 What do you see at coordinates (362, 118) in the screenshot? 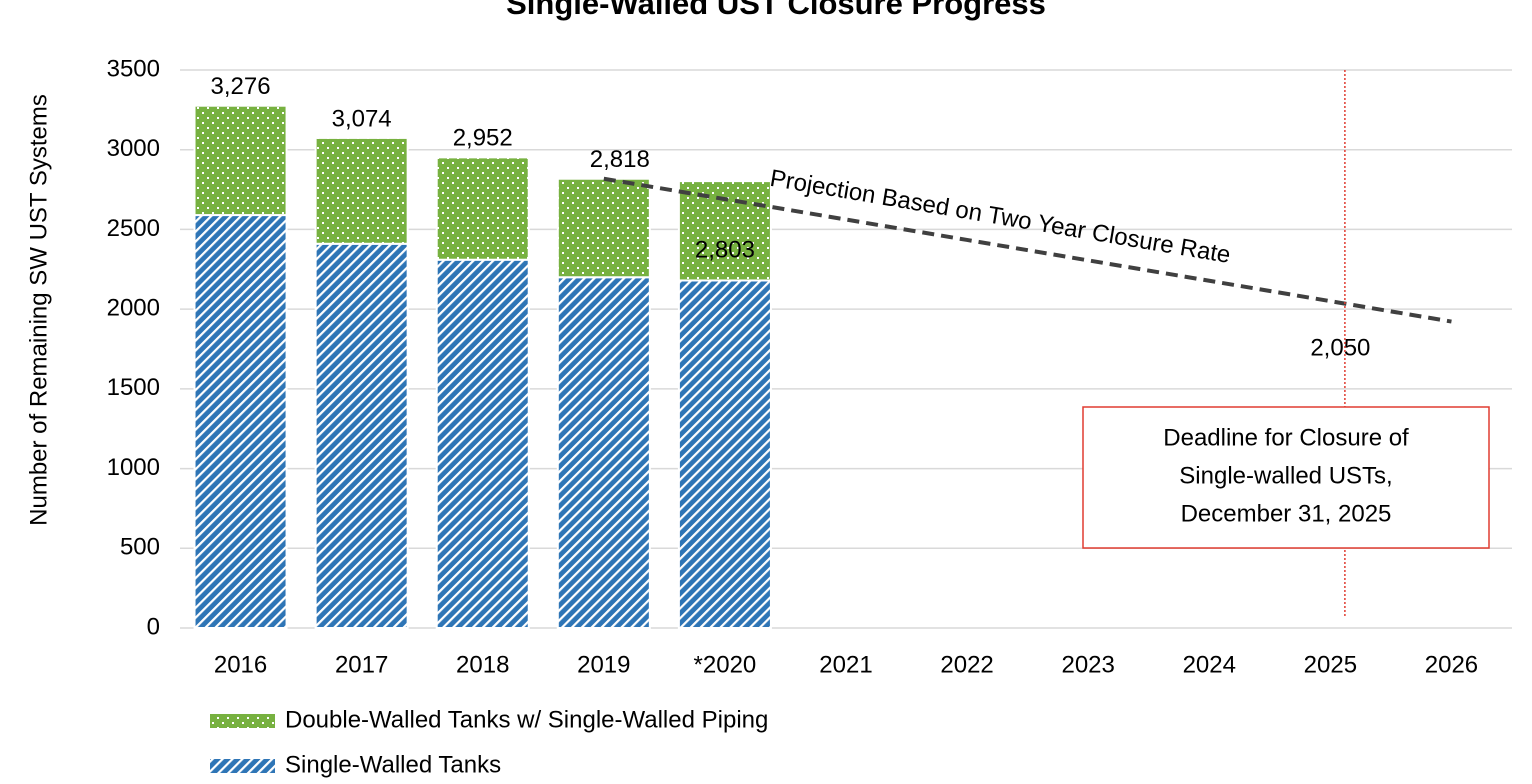
I see `total-label: 3,074` at bounding box center [362, 118].